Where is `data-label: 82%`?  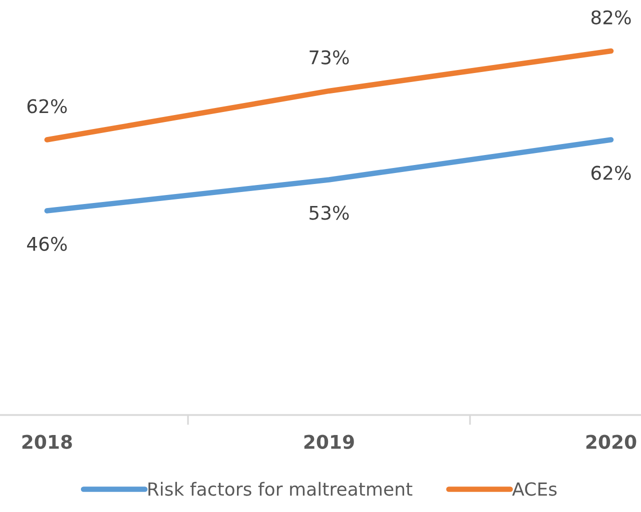 data-label: 82% is located at coordinates (611, 17).